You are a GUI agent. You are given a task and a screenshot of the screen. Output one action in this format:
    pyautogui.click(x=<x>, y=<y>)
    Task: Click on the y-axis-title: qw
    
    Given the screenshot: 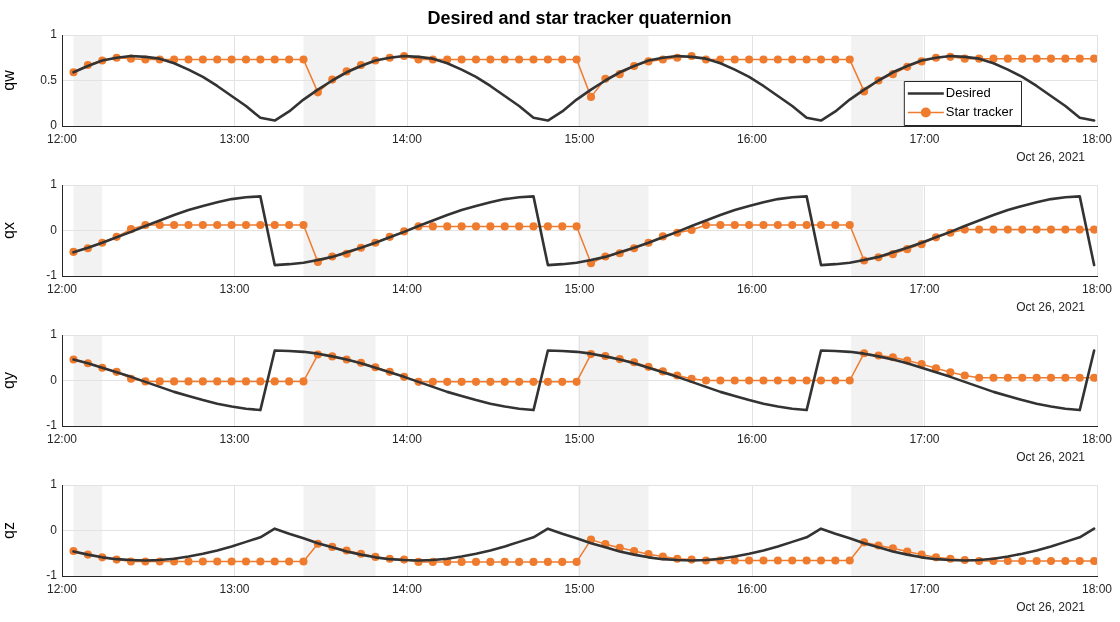 What is the action you would take?
    pyautogui.click(x=9, y=80)
    